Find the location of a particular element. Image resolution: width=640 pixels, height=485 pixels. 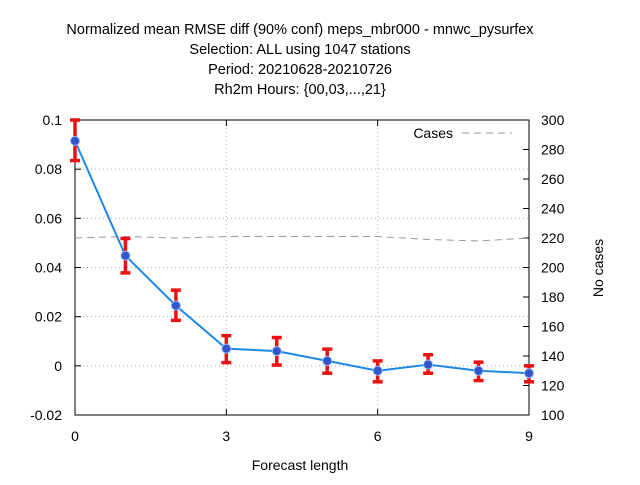

y-tick-label: 0.08 is located at coordinates (48, 169).